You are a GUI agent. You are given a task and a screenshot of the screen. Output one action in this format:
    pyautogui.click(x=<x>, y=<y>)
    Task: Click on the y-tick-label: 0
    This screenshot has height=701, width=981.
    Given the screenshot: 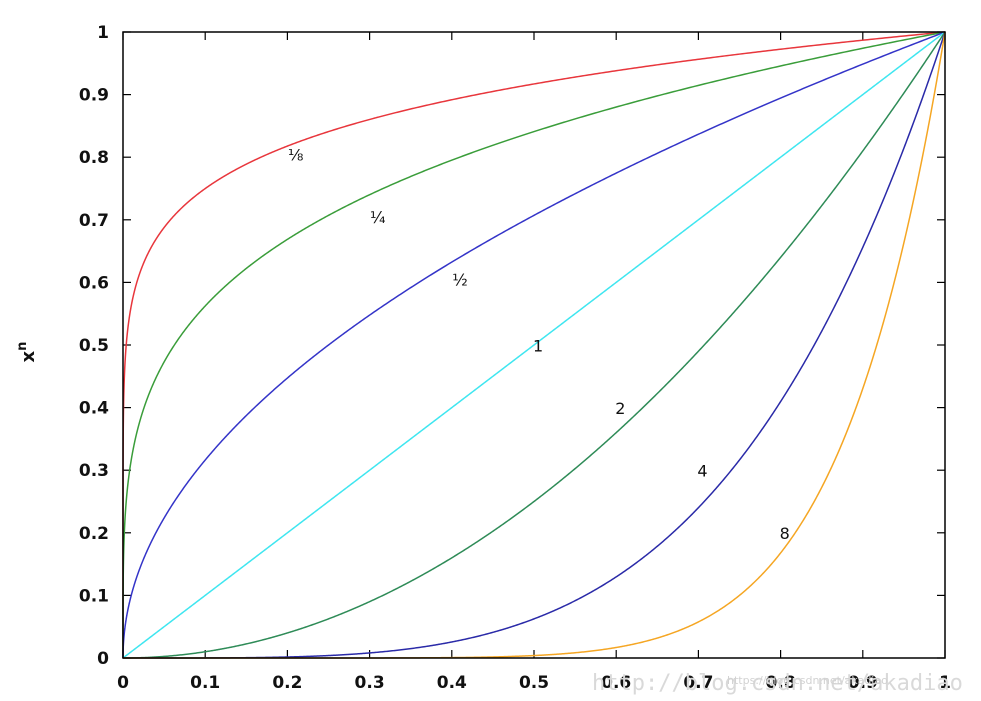 What is the action you would take?
    pyautogui.click(x=103, y=659)
    